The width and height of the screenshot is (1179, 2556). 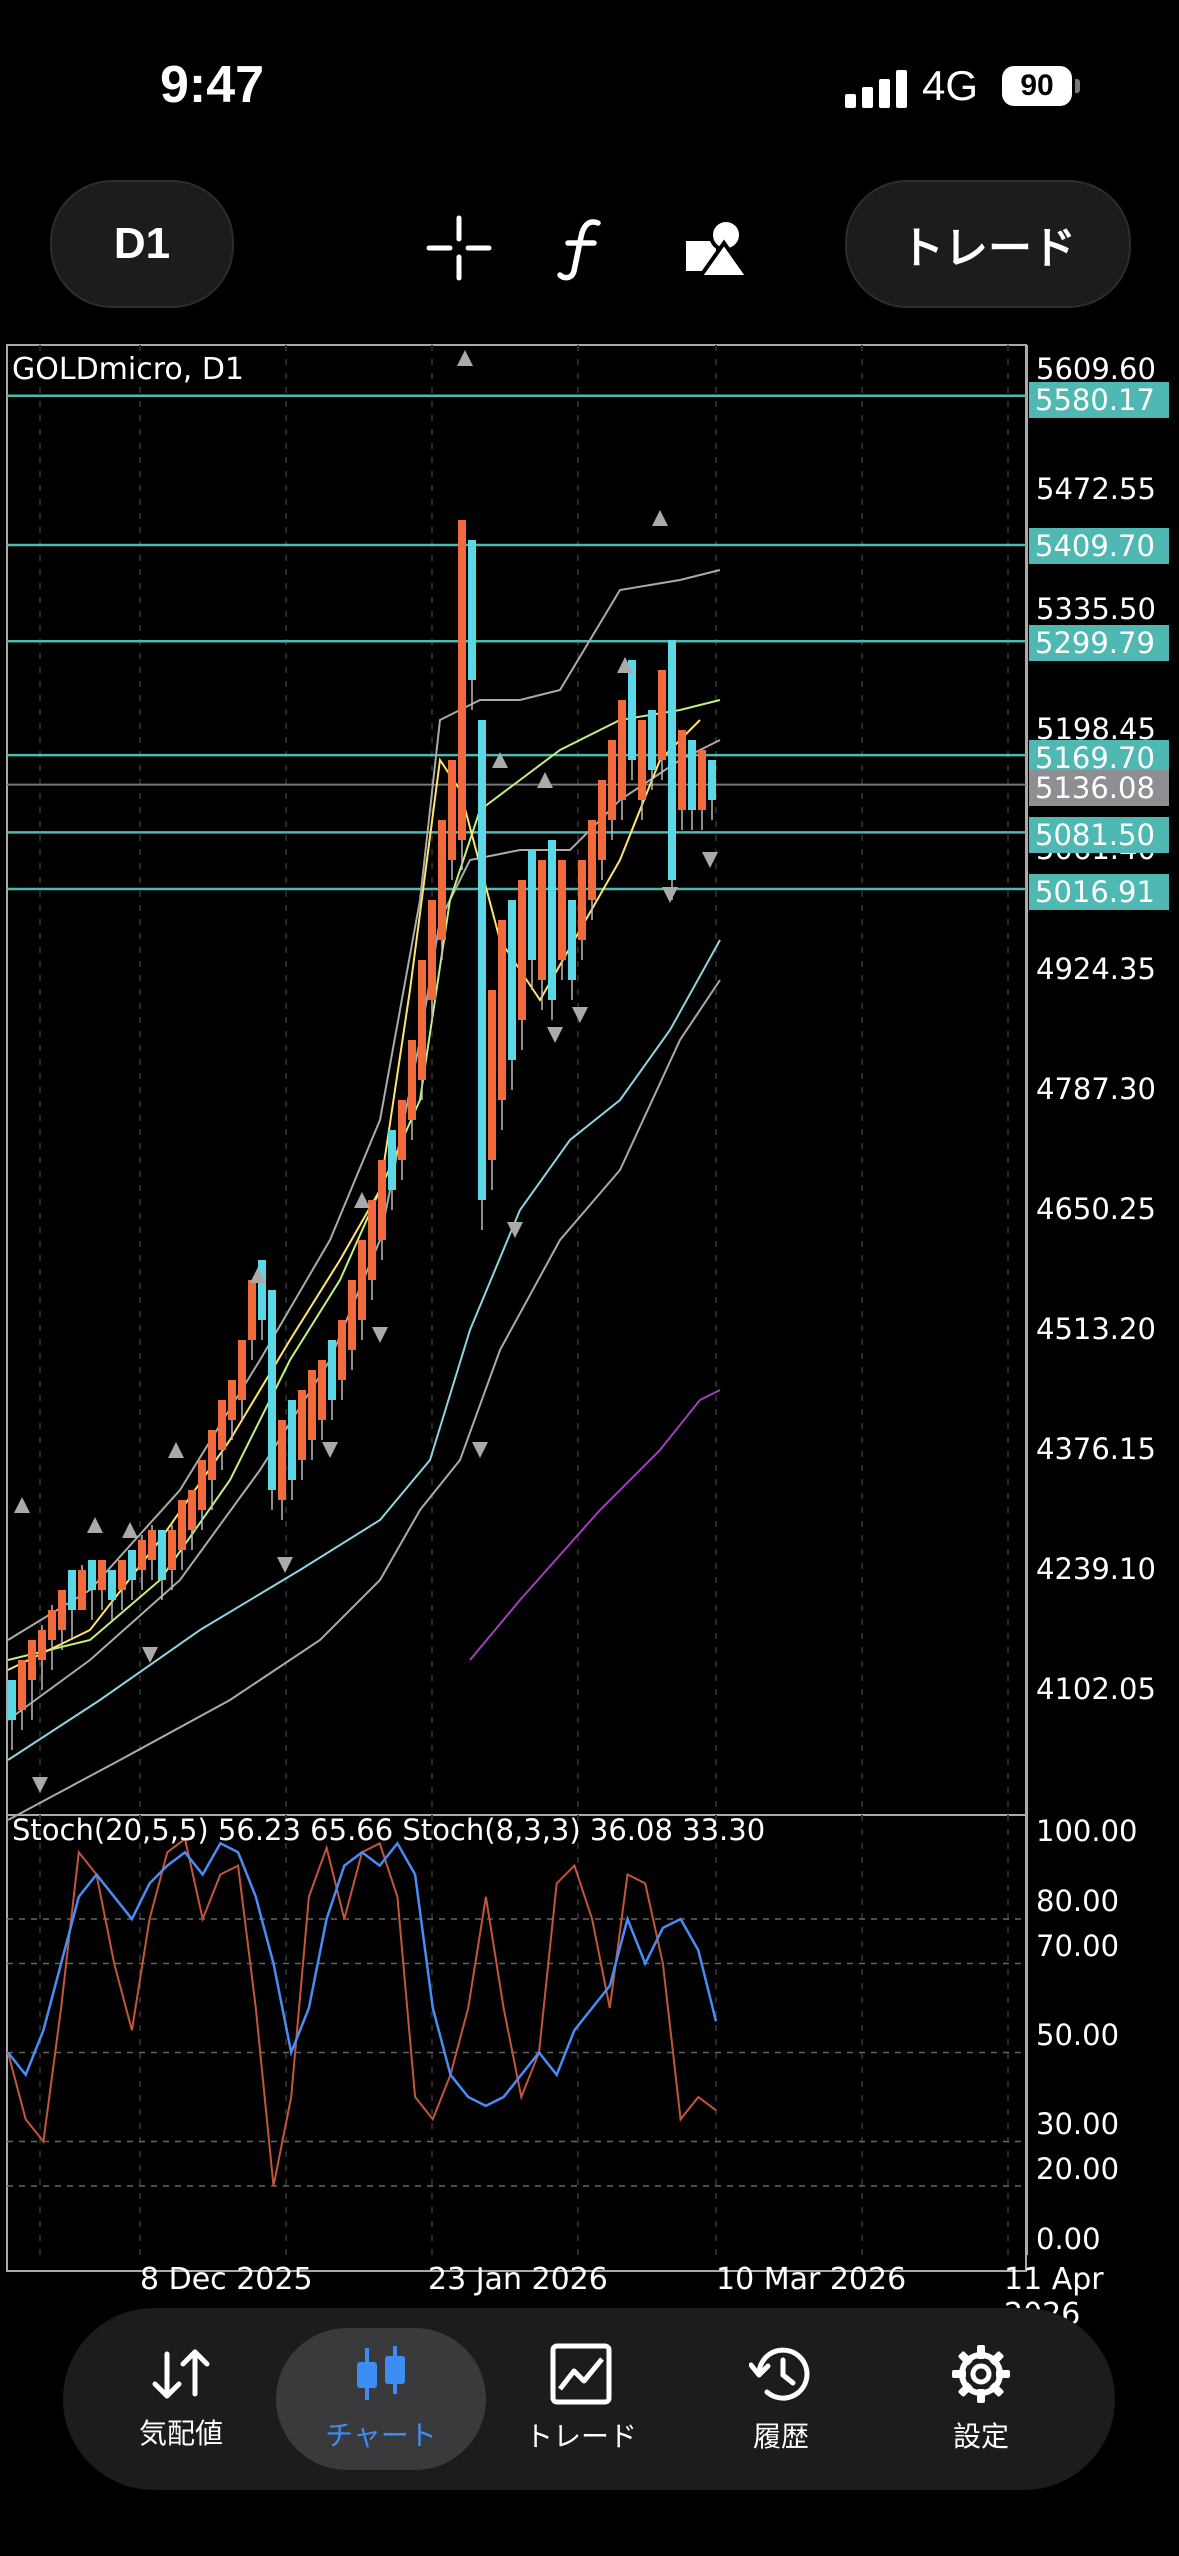 What do you see at coordinates (180, 2433) in the screenshot?
I see `tab-label: 気配値` at bounding box center [180, 2433].